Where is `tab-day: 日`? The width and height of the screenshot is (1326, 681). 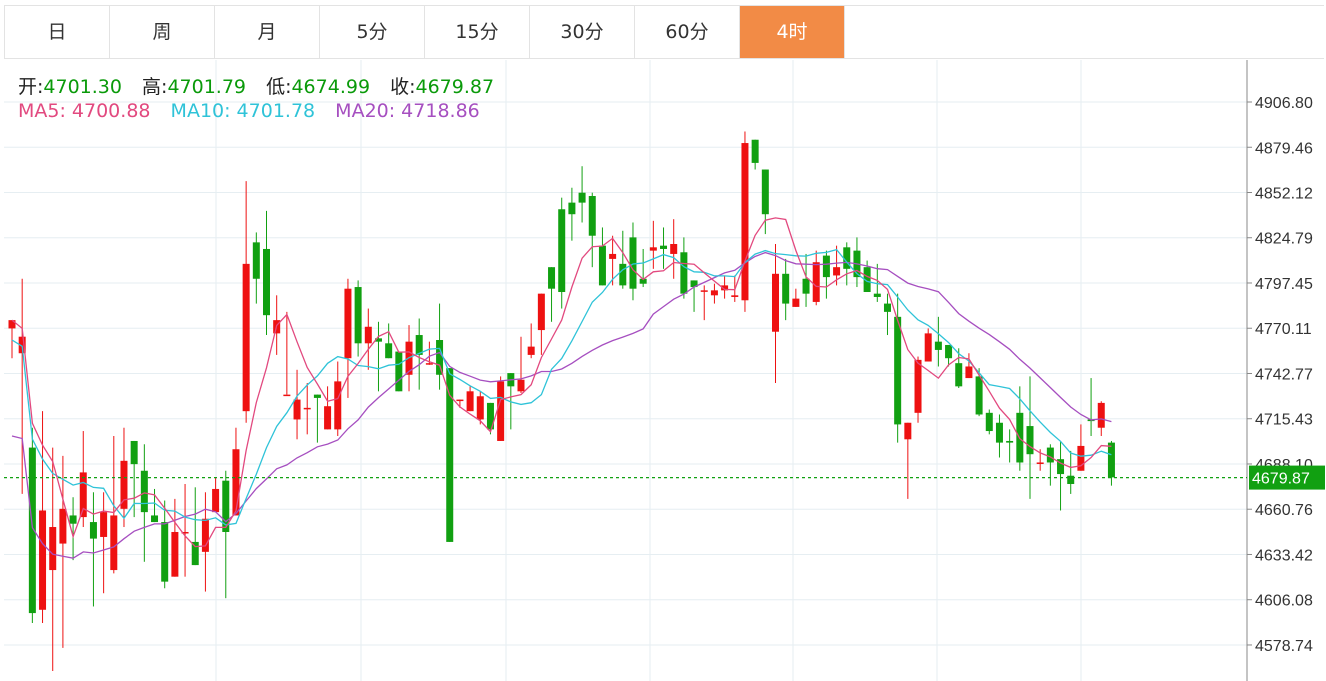 tab-day: 日 is located at coordinates (57, 32).